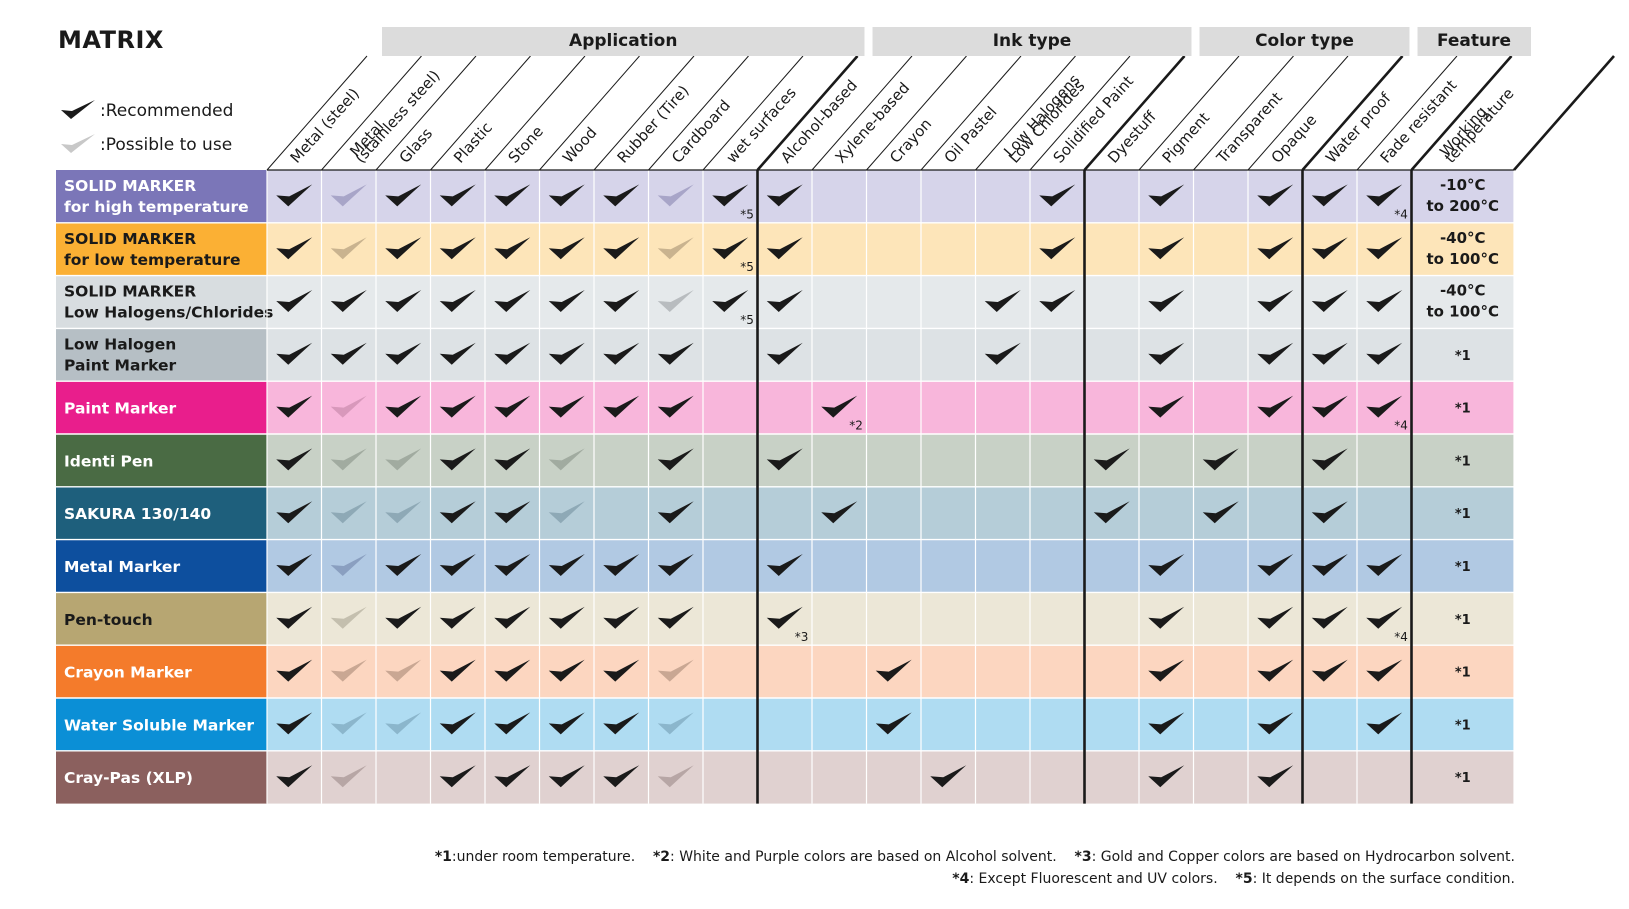 The width and height of the screenshot is (1629, 909). I want to click on row-label: Pen-touch, so click(108, 620).